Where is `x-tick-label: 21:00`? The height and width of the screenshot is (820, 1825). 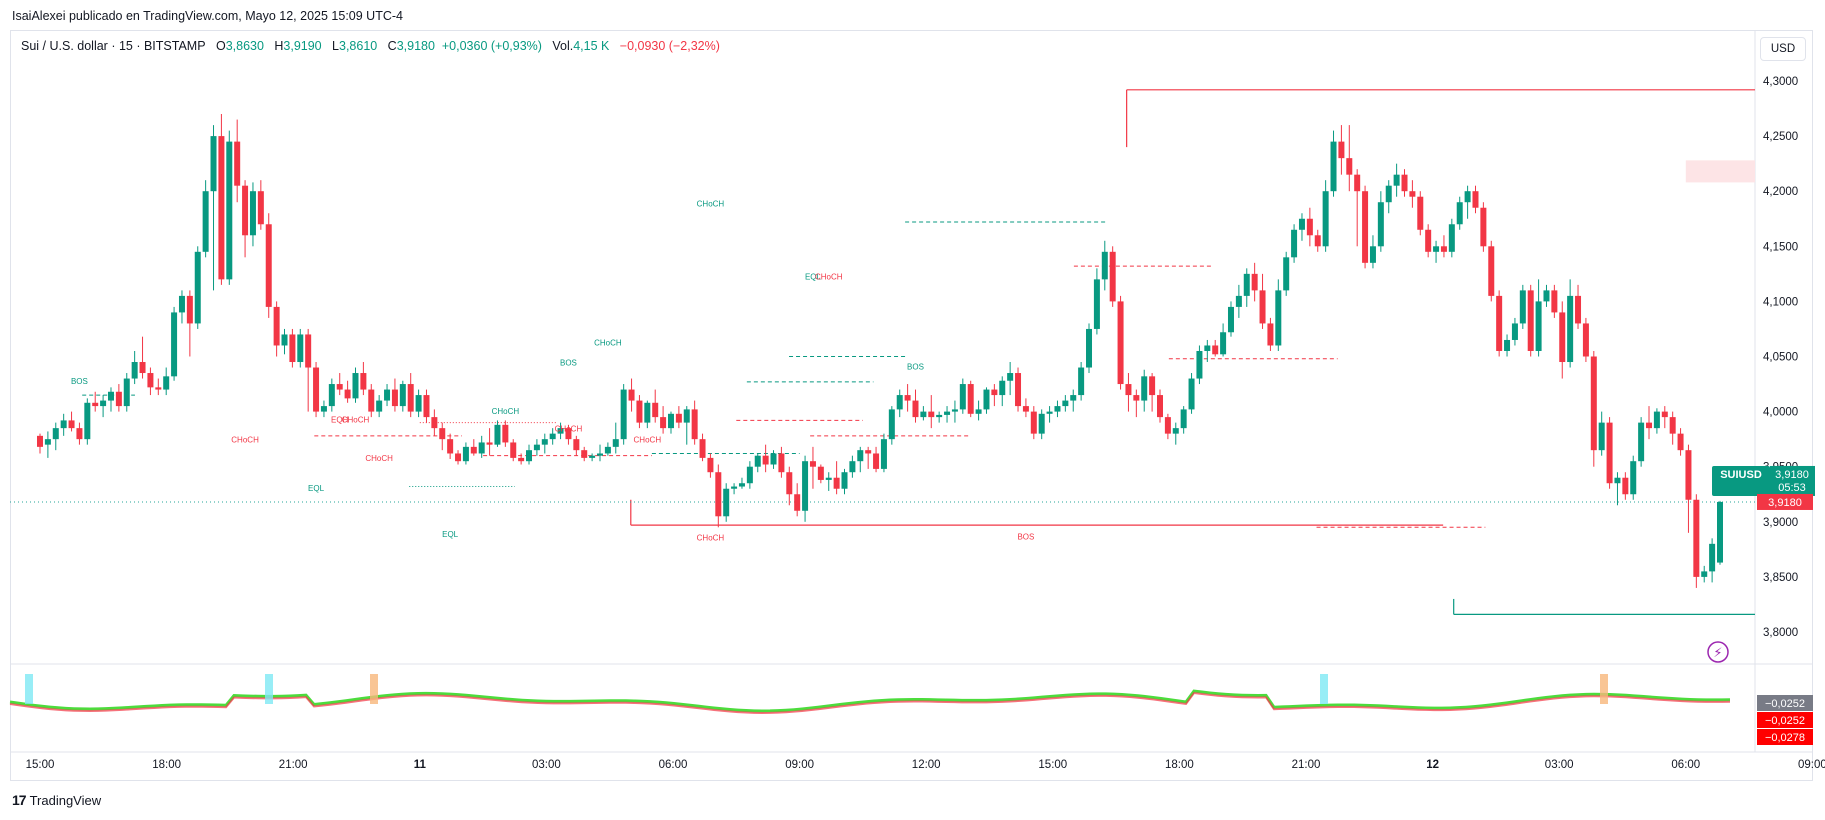
x-tick-label: 21:00 is located at coordinates (293, 765).